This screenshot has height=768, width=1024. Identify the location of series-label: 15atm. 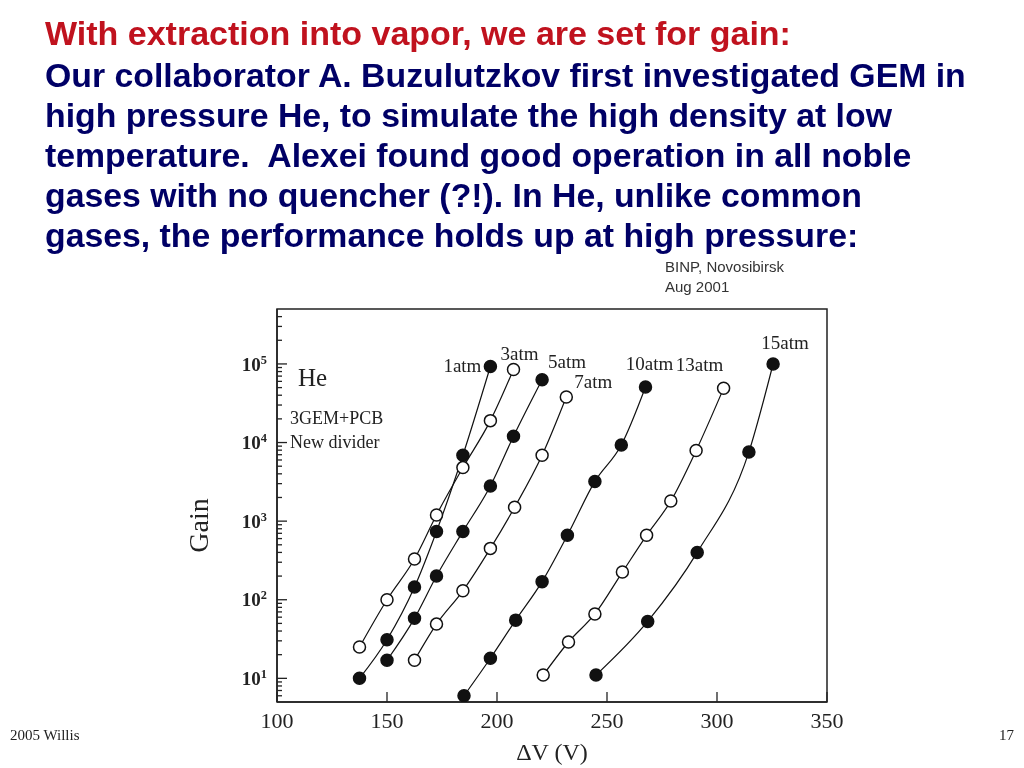
(785, 342).